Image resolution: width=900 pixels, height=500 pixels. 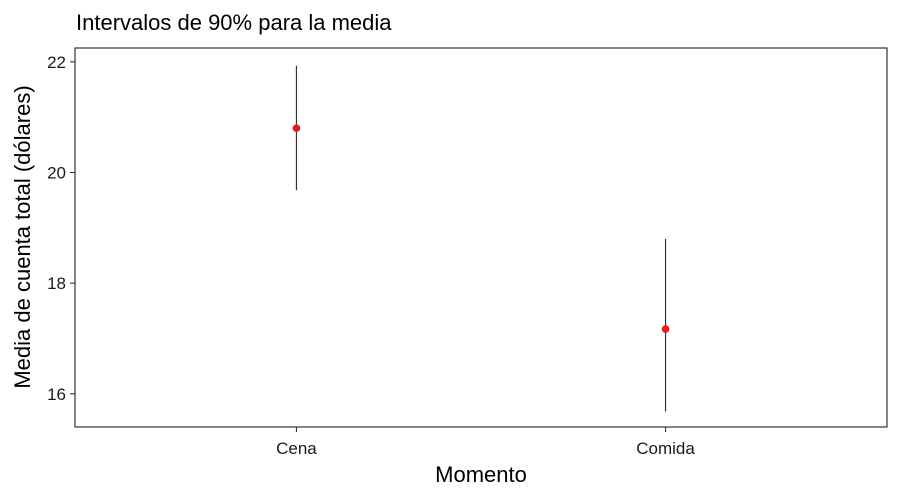 What do you see at coordinates (56, 283) in the screenshot?
I see `y-tick-label: 18` at bounding box center [56, 283].